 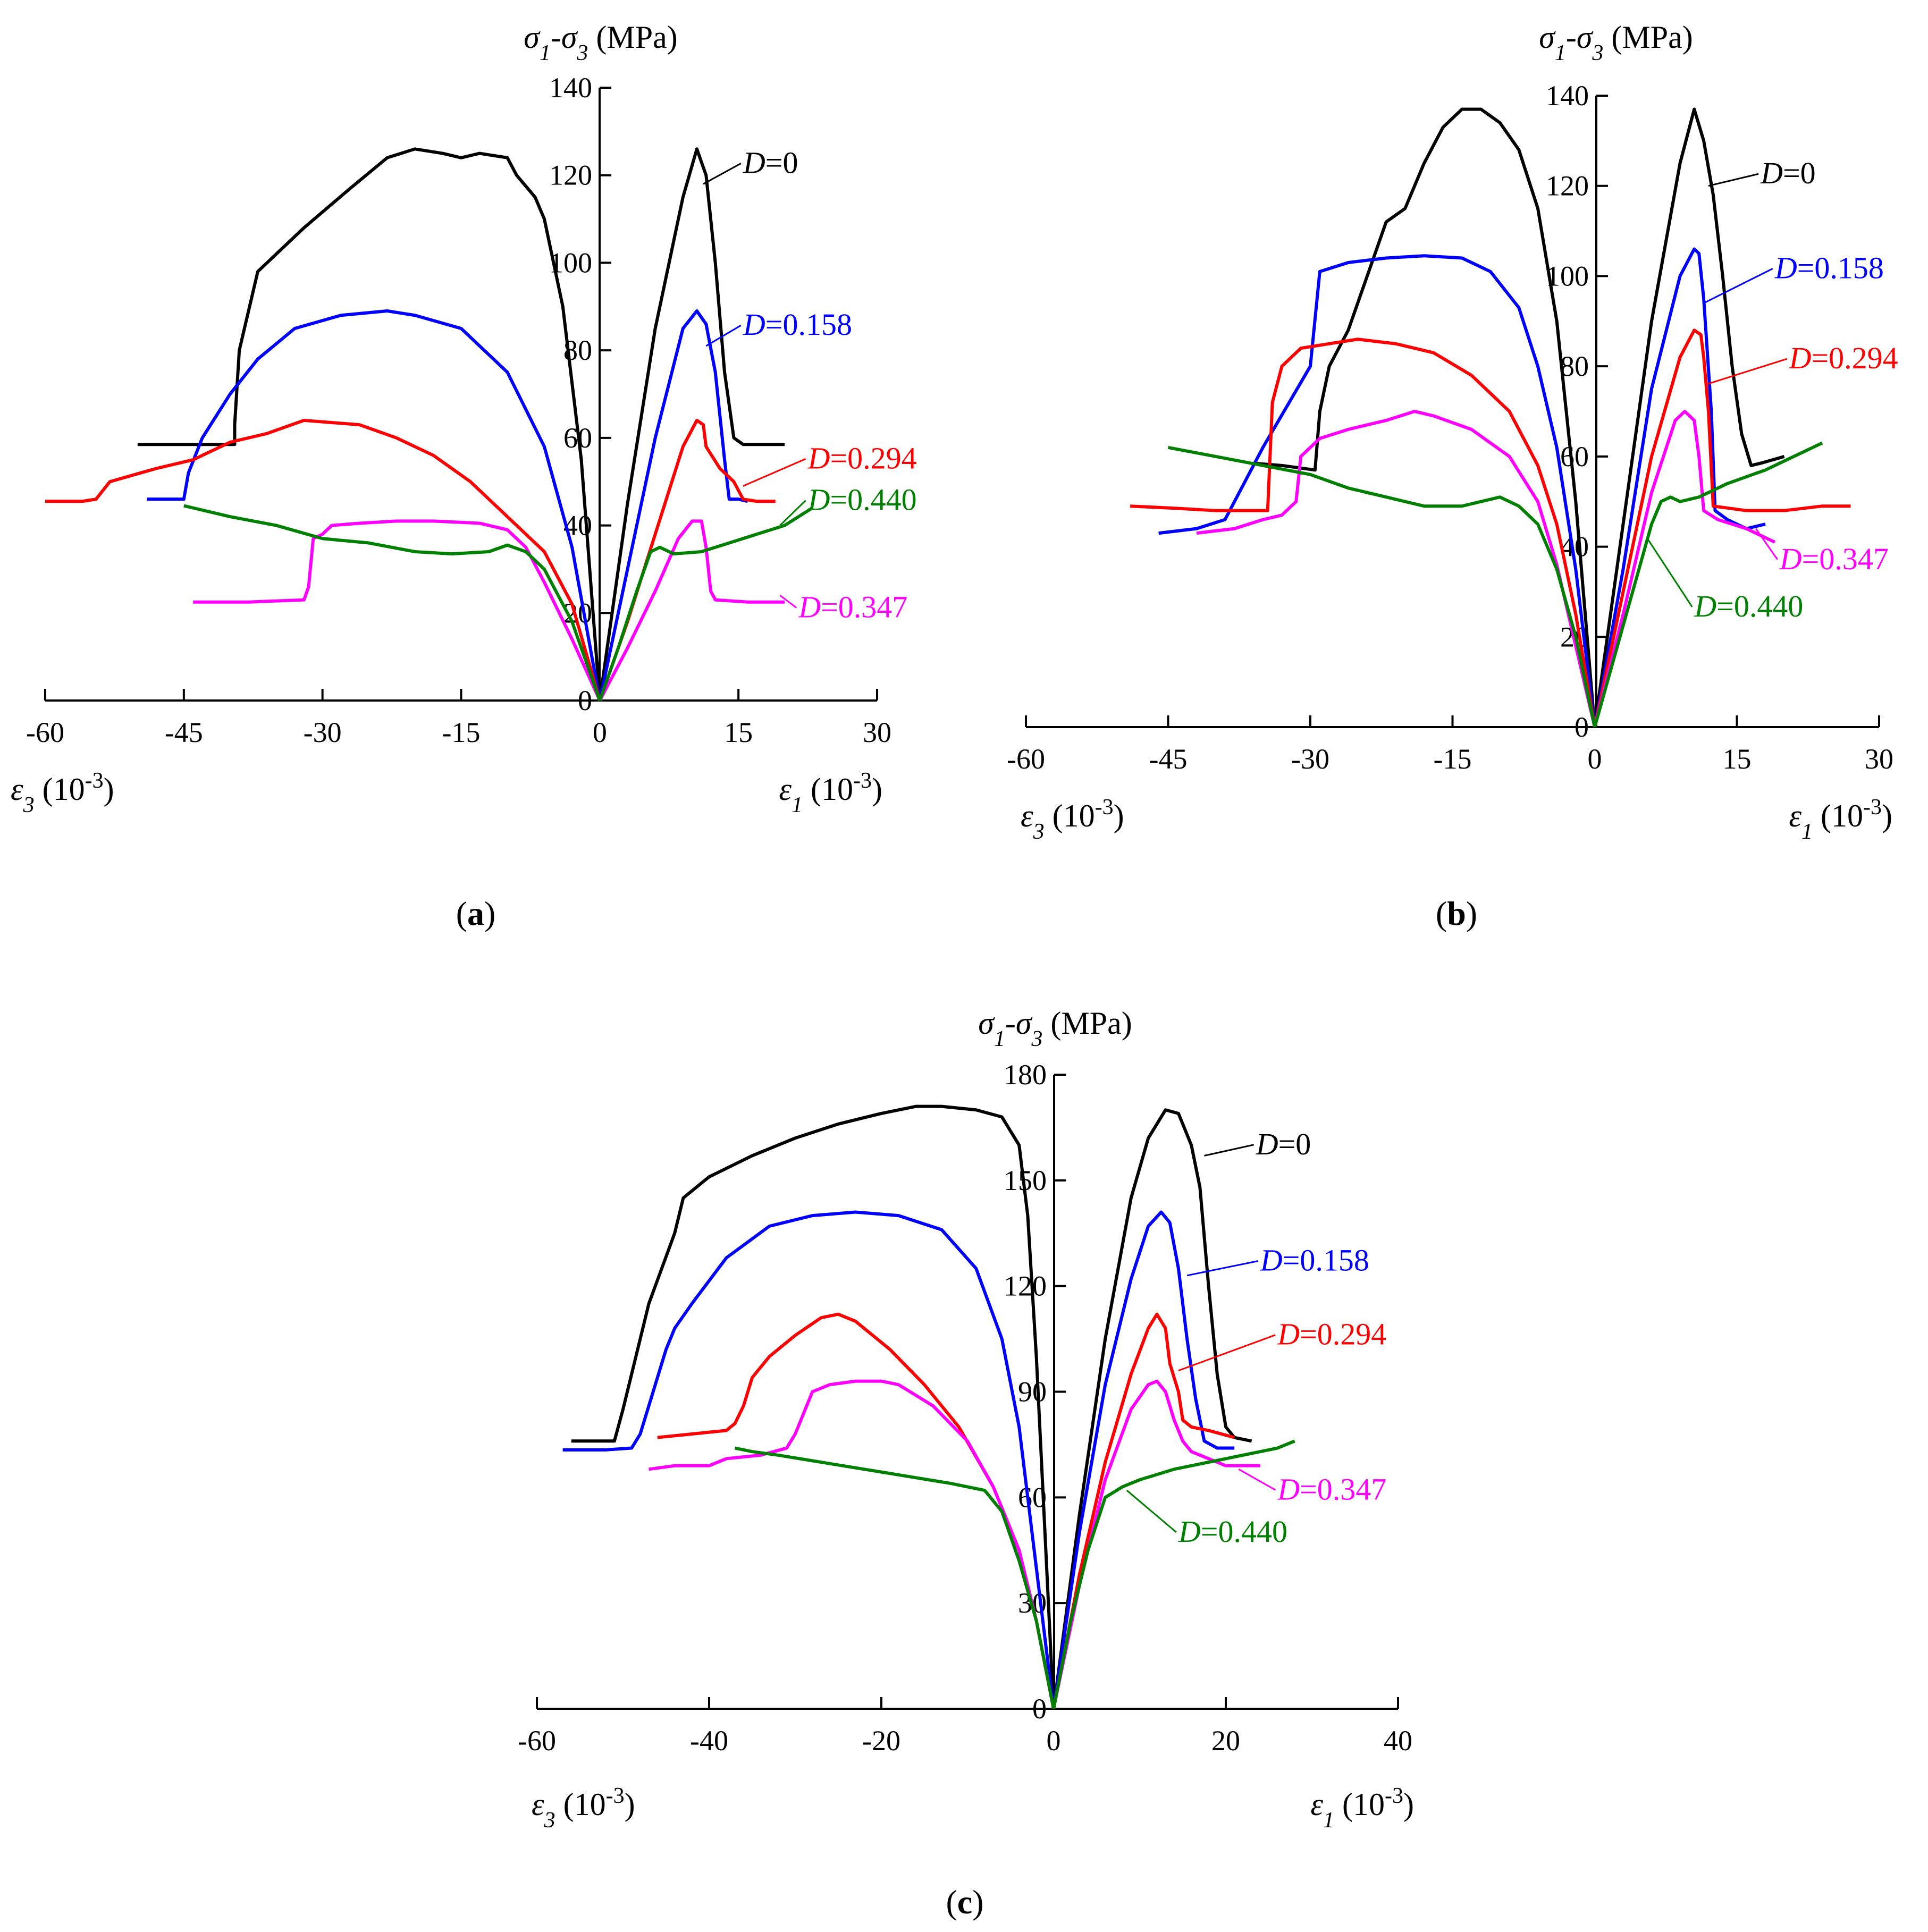 What do you see at coordinates (1225, 1741) in the screenshot?
I see `x-tick-label: 20` at bounding box center [1225, 1741].